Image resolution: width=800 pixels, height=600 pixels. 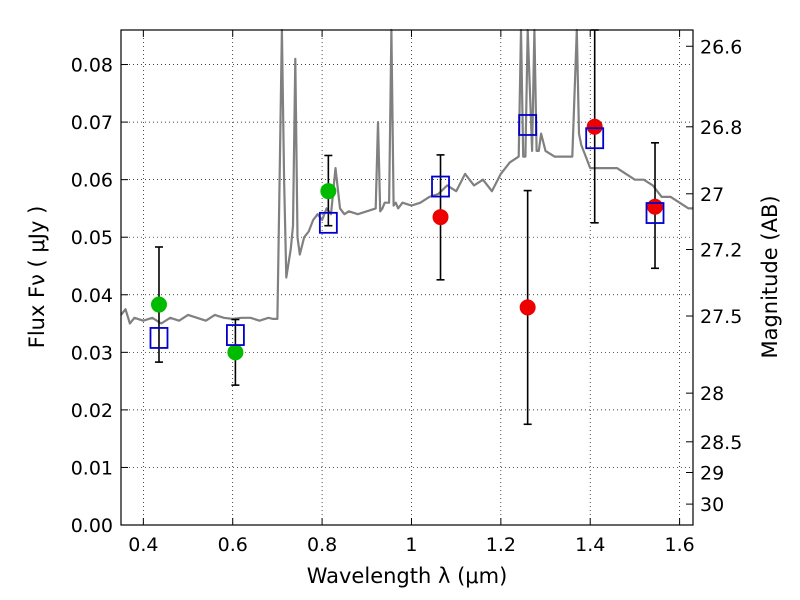 What do you see at coordinates (407, 576) in the screenshot?
I see `x-axis-label: Wavelength λ (μm)` at bounding box center [407, 576].